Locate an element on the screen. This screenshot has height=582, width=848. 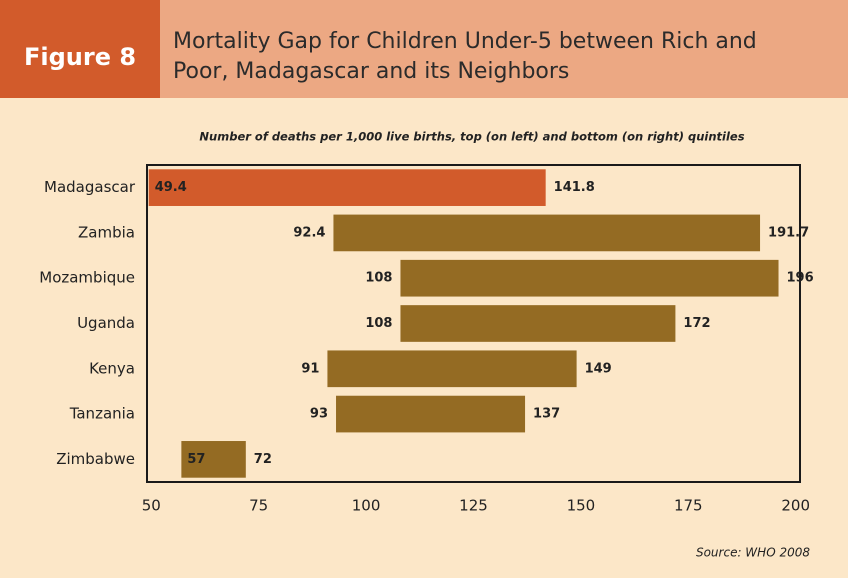
high-value-label: 141.8 is located at coordinates (574, 187).